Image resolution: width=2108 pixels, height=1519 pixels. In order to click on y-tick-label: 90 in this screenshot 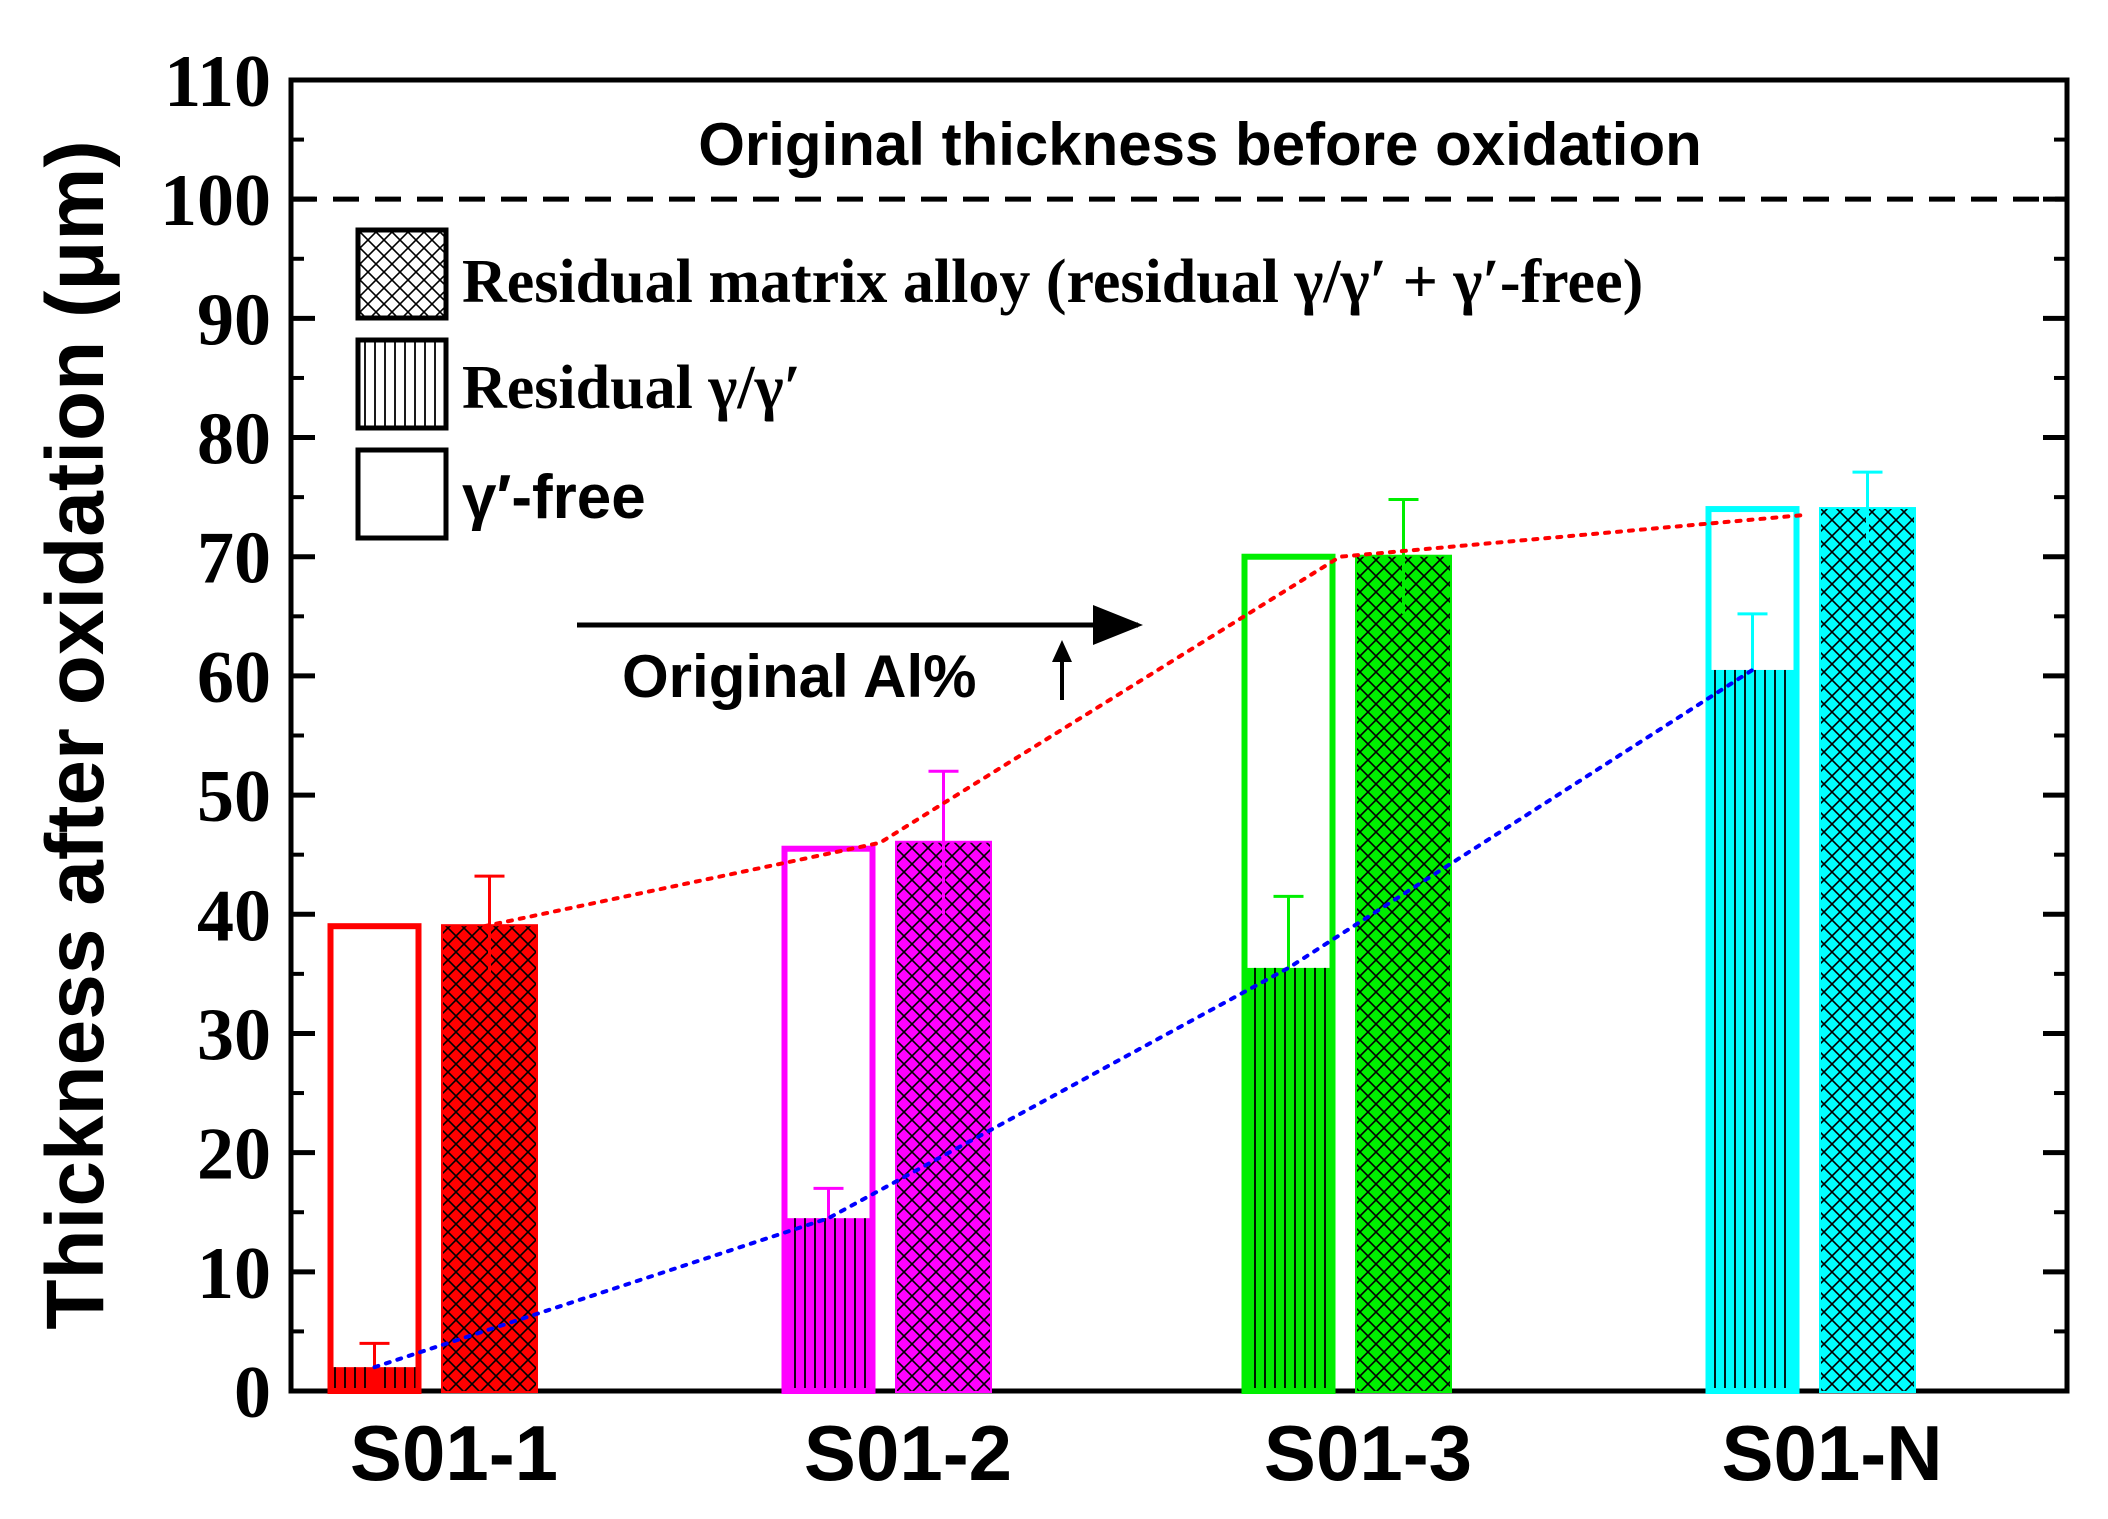, I will do `click(234, 320)`.